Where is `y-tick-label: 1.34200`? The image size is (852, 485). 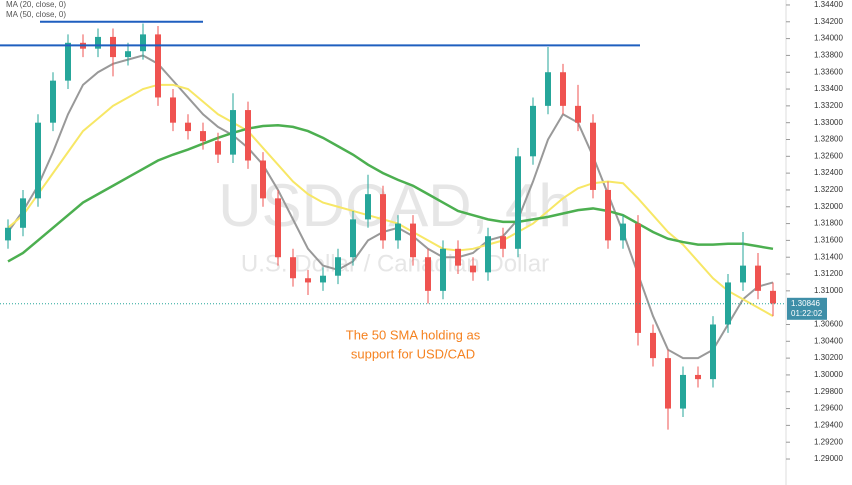 y-tick-label: 1.34200 is located at coordinates (828, 21).